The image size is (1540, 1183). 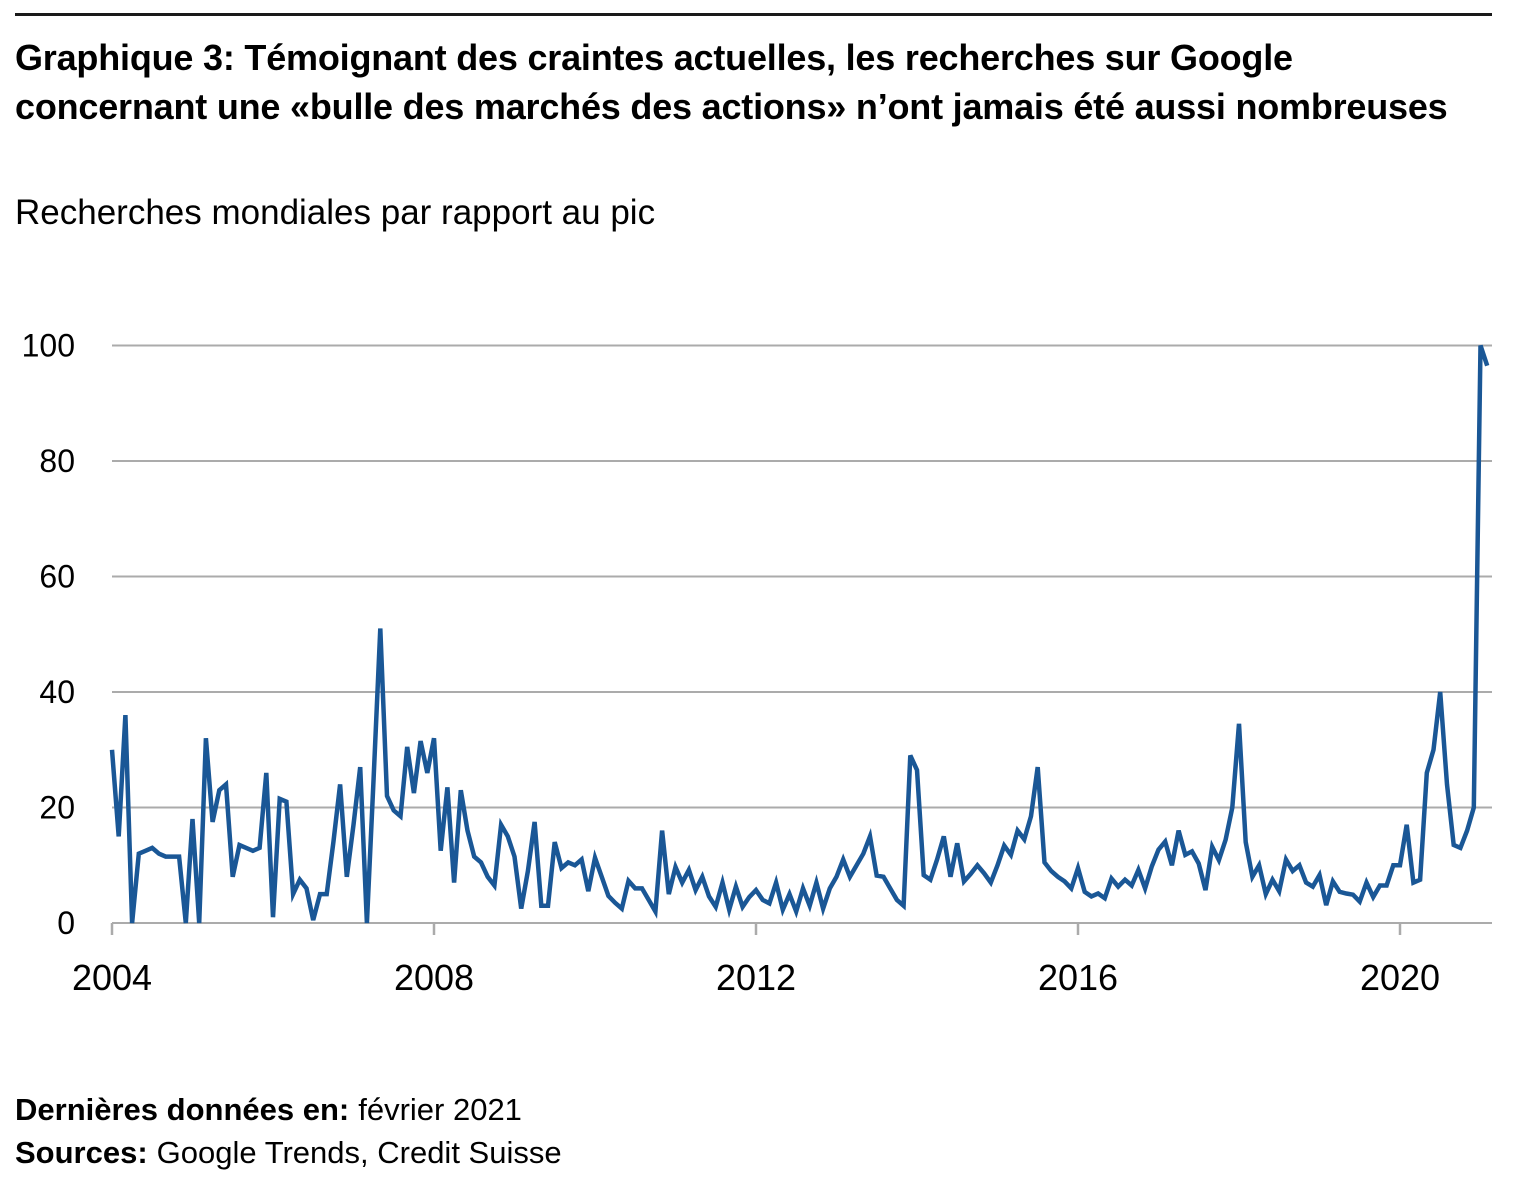 I want to click on y-axis-label: 0, so click(x=66, y=923).